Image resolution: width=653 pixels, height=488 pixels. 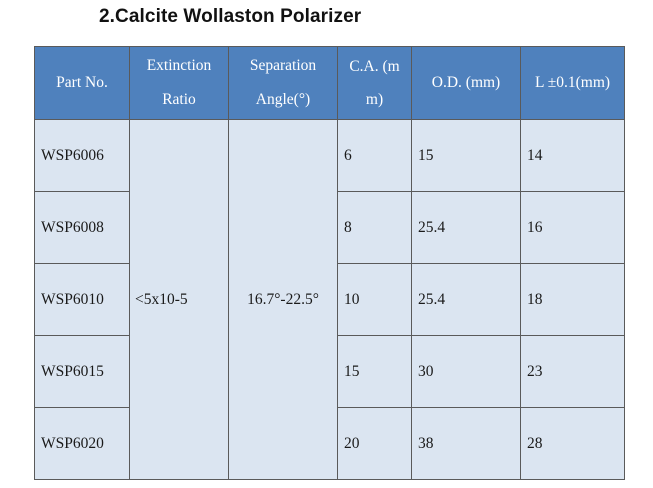 What do you see at coordinates (374, 227) in the screenshot?
I see `cell-clear-aperture: 8` at bounding box center [374, 227].